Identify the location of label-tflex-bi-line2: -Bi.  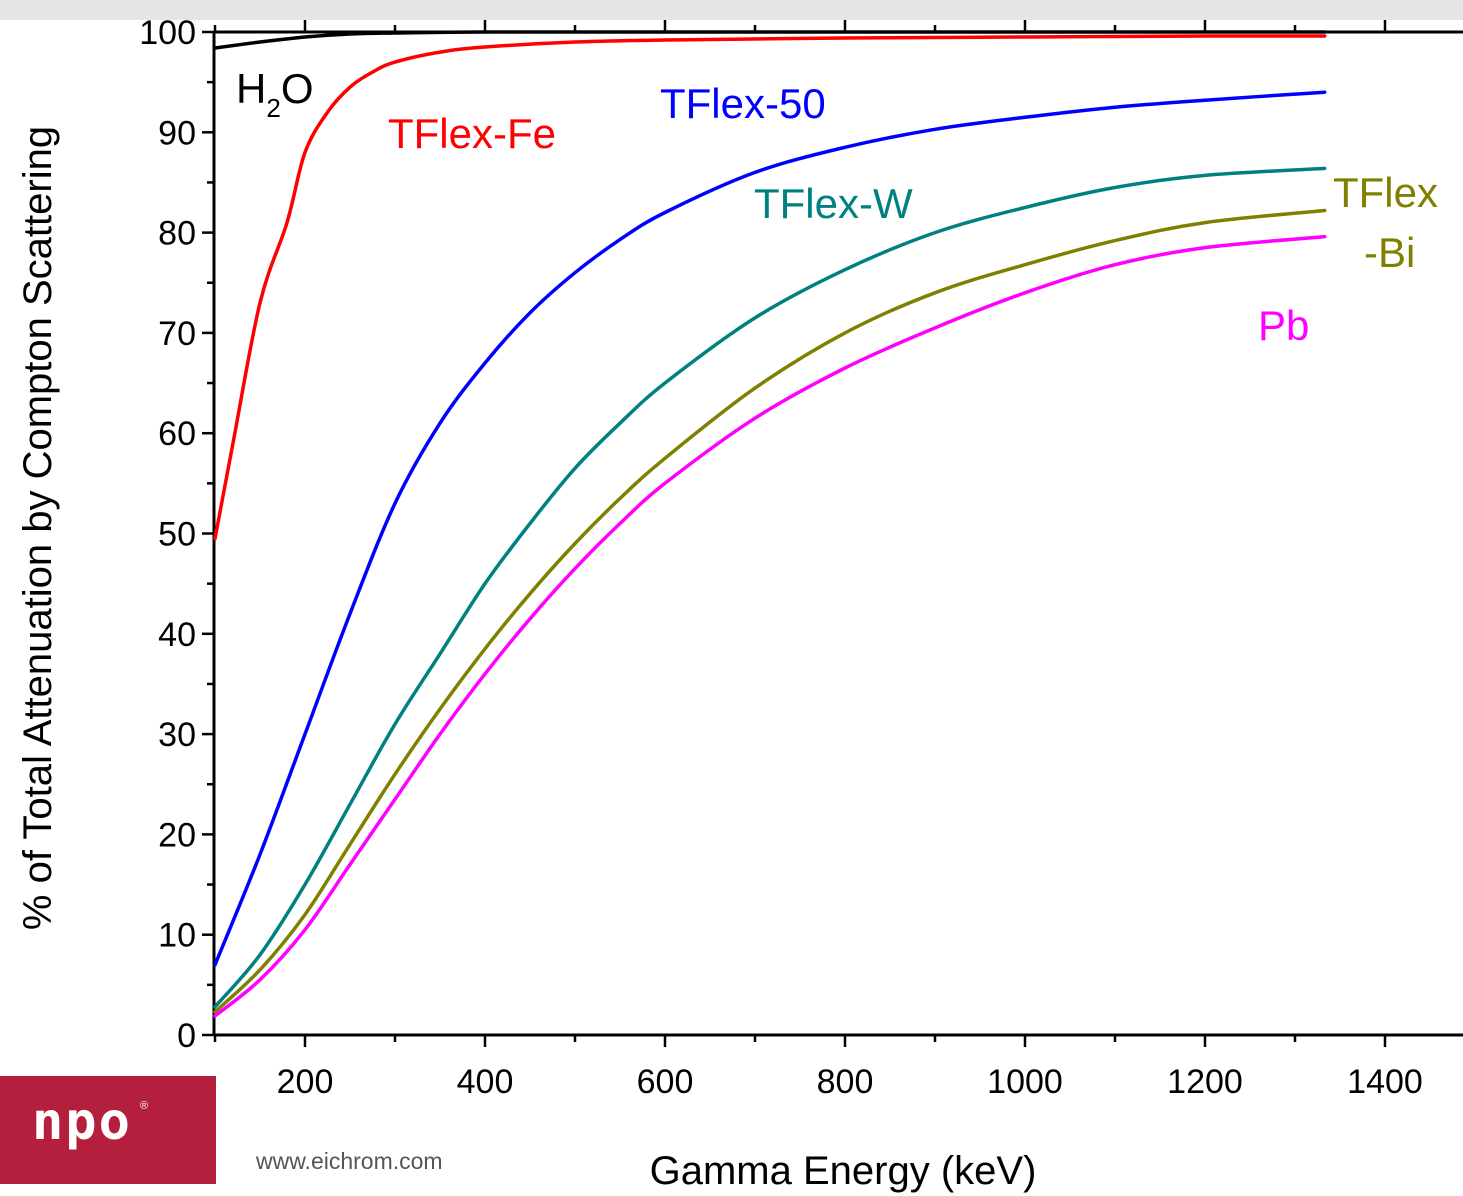
(1389, 252).